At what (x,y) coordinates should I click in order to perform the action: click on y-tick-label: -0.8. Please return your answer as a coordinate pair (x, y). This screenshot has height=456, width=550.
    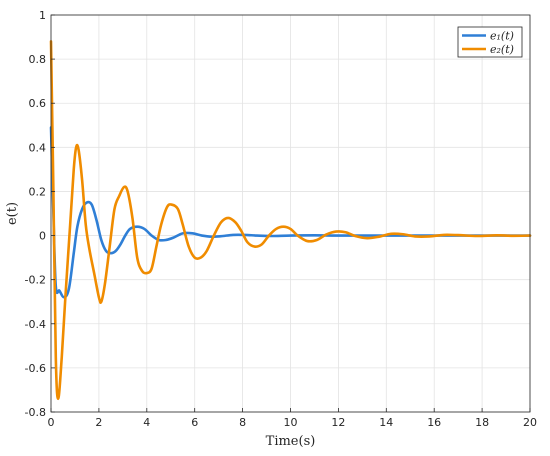
    Looking at the image, I should click on (35, 412).